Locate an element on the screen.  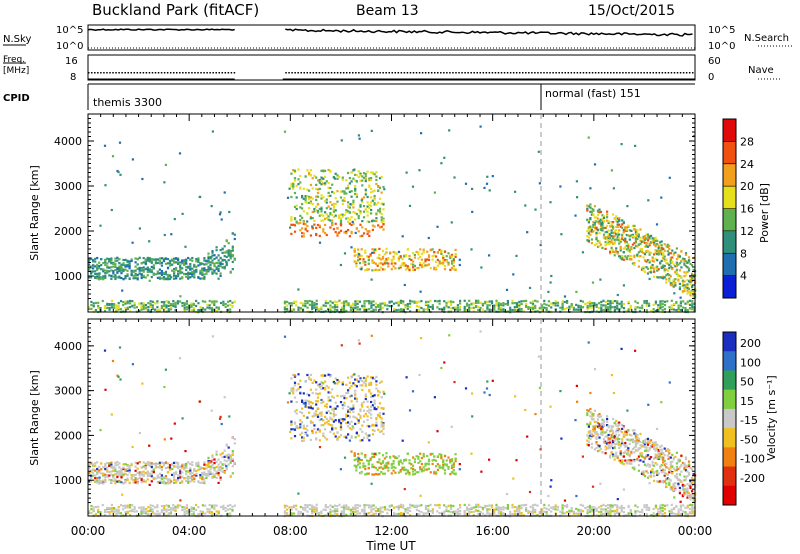
colorbar-tick-label: 20 is located at coordinates (747, 186).